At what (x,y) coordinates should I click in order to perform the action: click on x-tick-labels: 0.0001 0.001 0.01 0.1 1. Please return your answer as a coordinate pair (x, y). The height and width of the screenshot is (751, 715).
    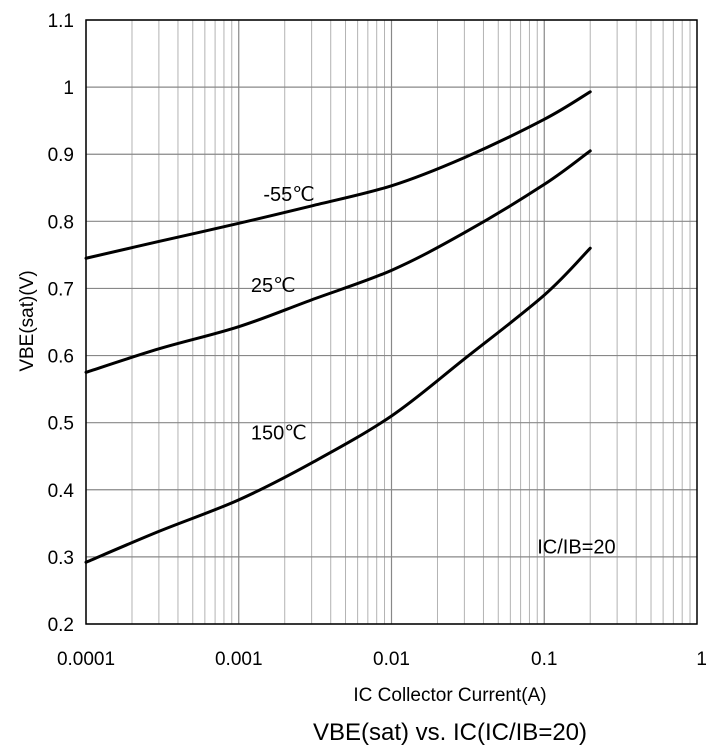
    Looking at the image, I should click on (382, 659).